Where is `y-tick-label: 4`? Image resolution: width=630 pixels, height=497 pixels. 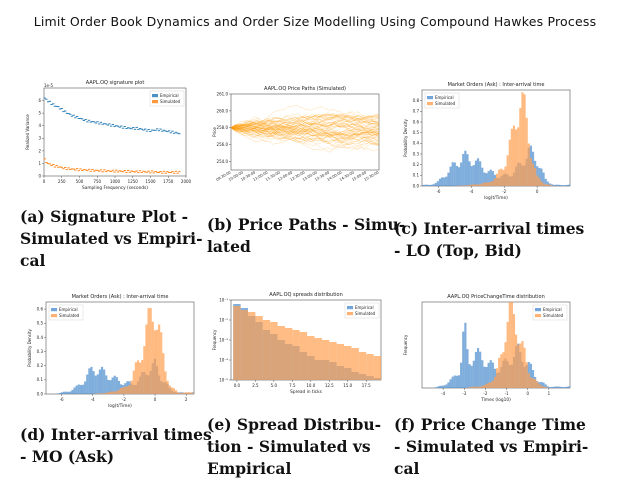
y-tick-label: 4 is located at coordinates (39, 125).